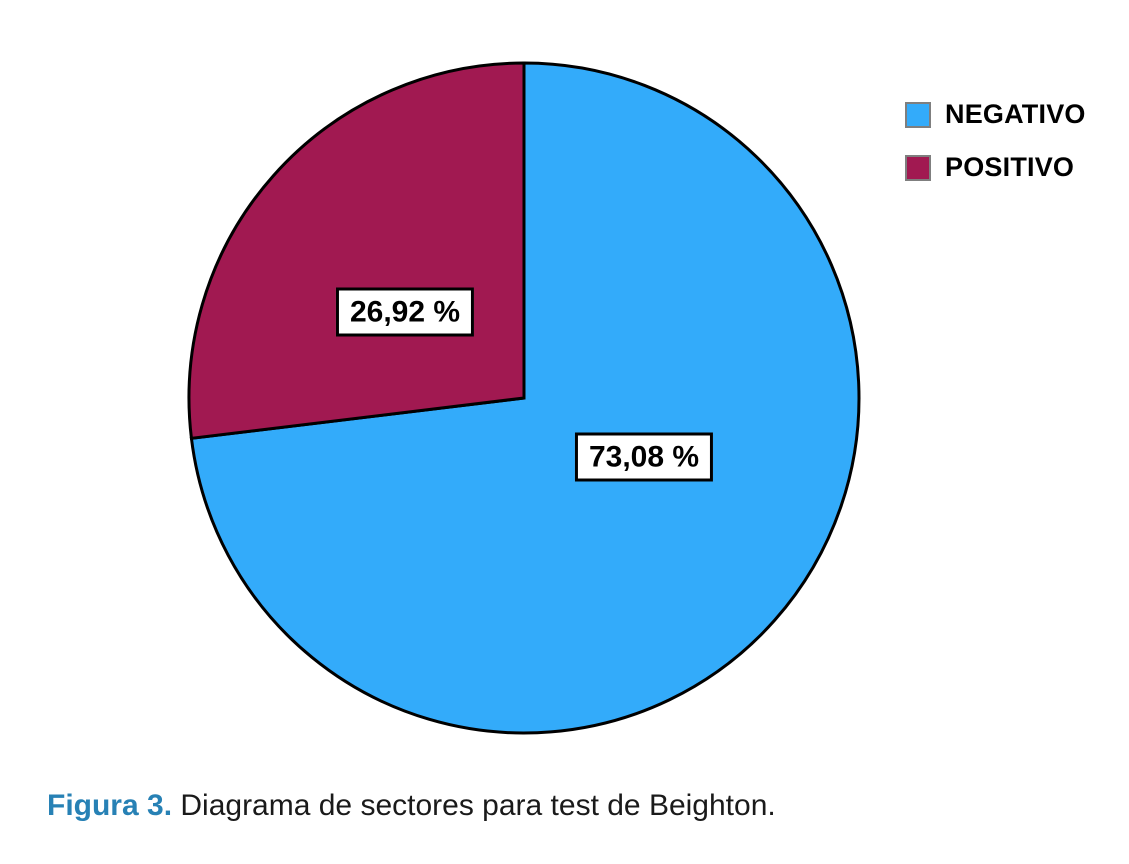 The image size is (1129, 864). I want to click on legend-label-positivo: POSITIVO, so click(1010, 167).